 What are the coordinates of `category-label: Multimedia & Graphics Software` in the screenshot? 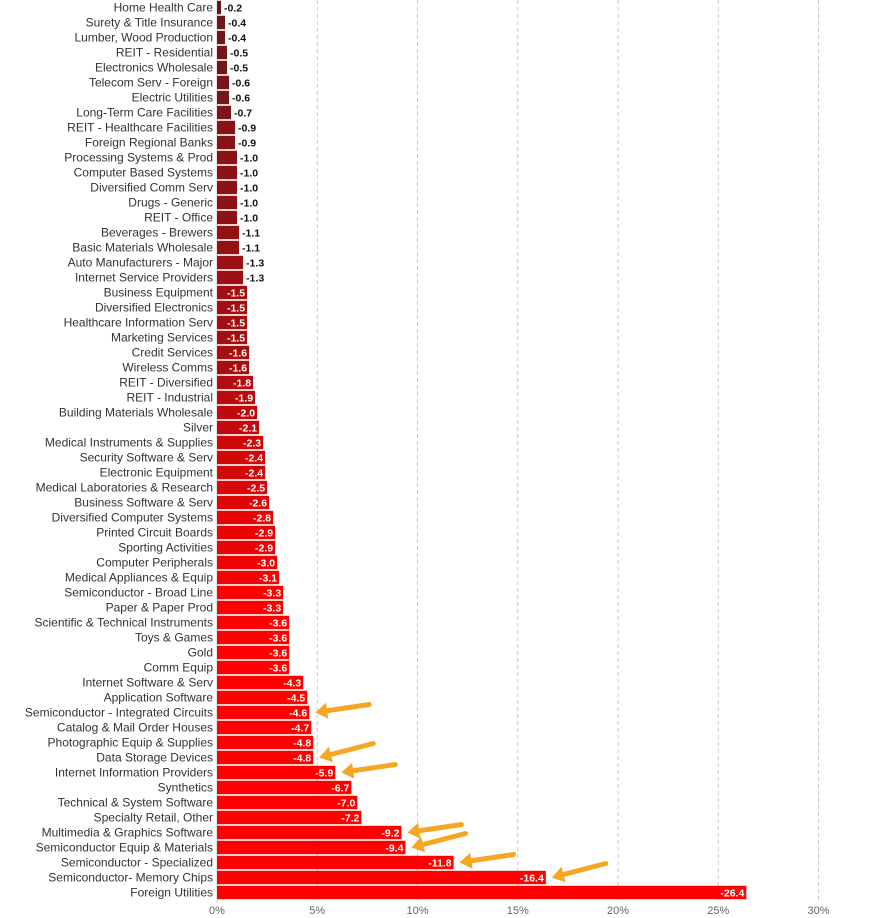 It's located at (128, 833).